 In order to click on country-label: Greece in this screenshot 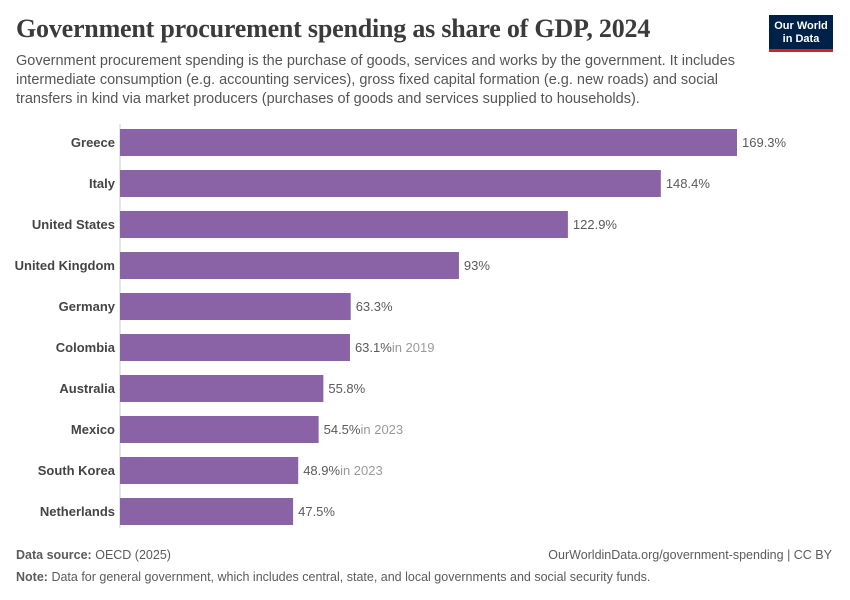, I will do `click(93, 142)`.